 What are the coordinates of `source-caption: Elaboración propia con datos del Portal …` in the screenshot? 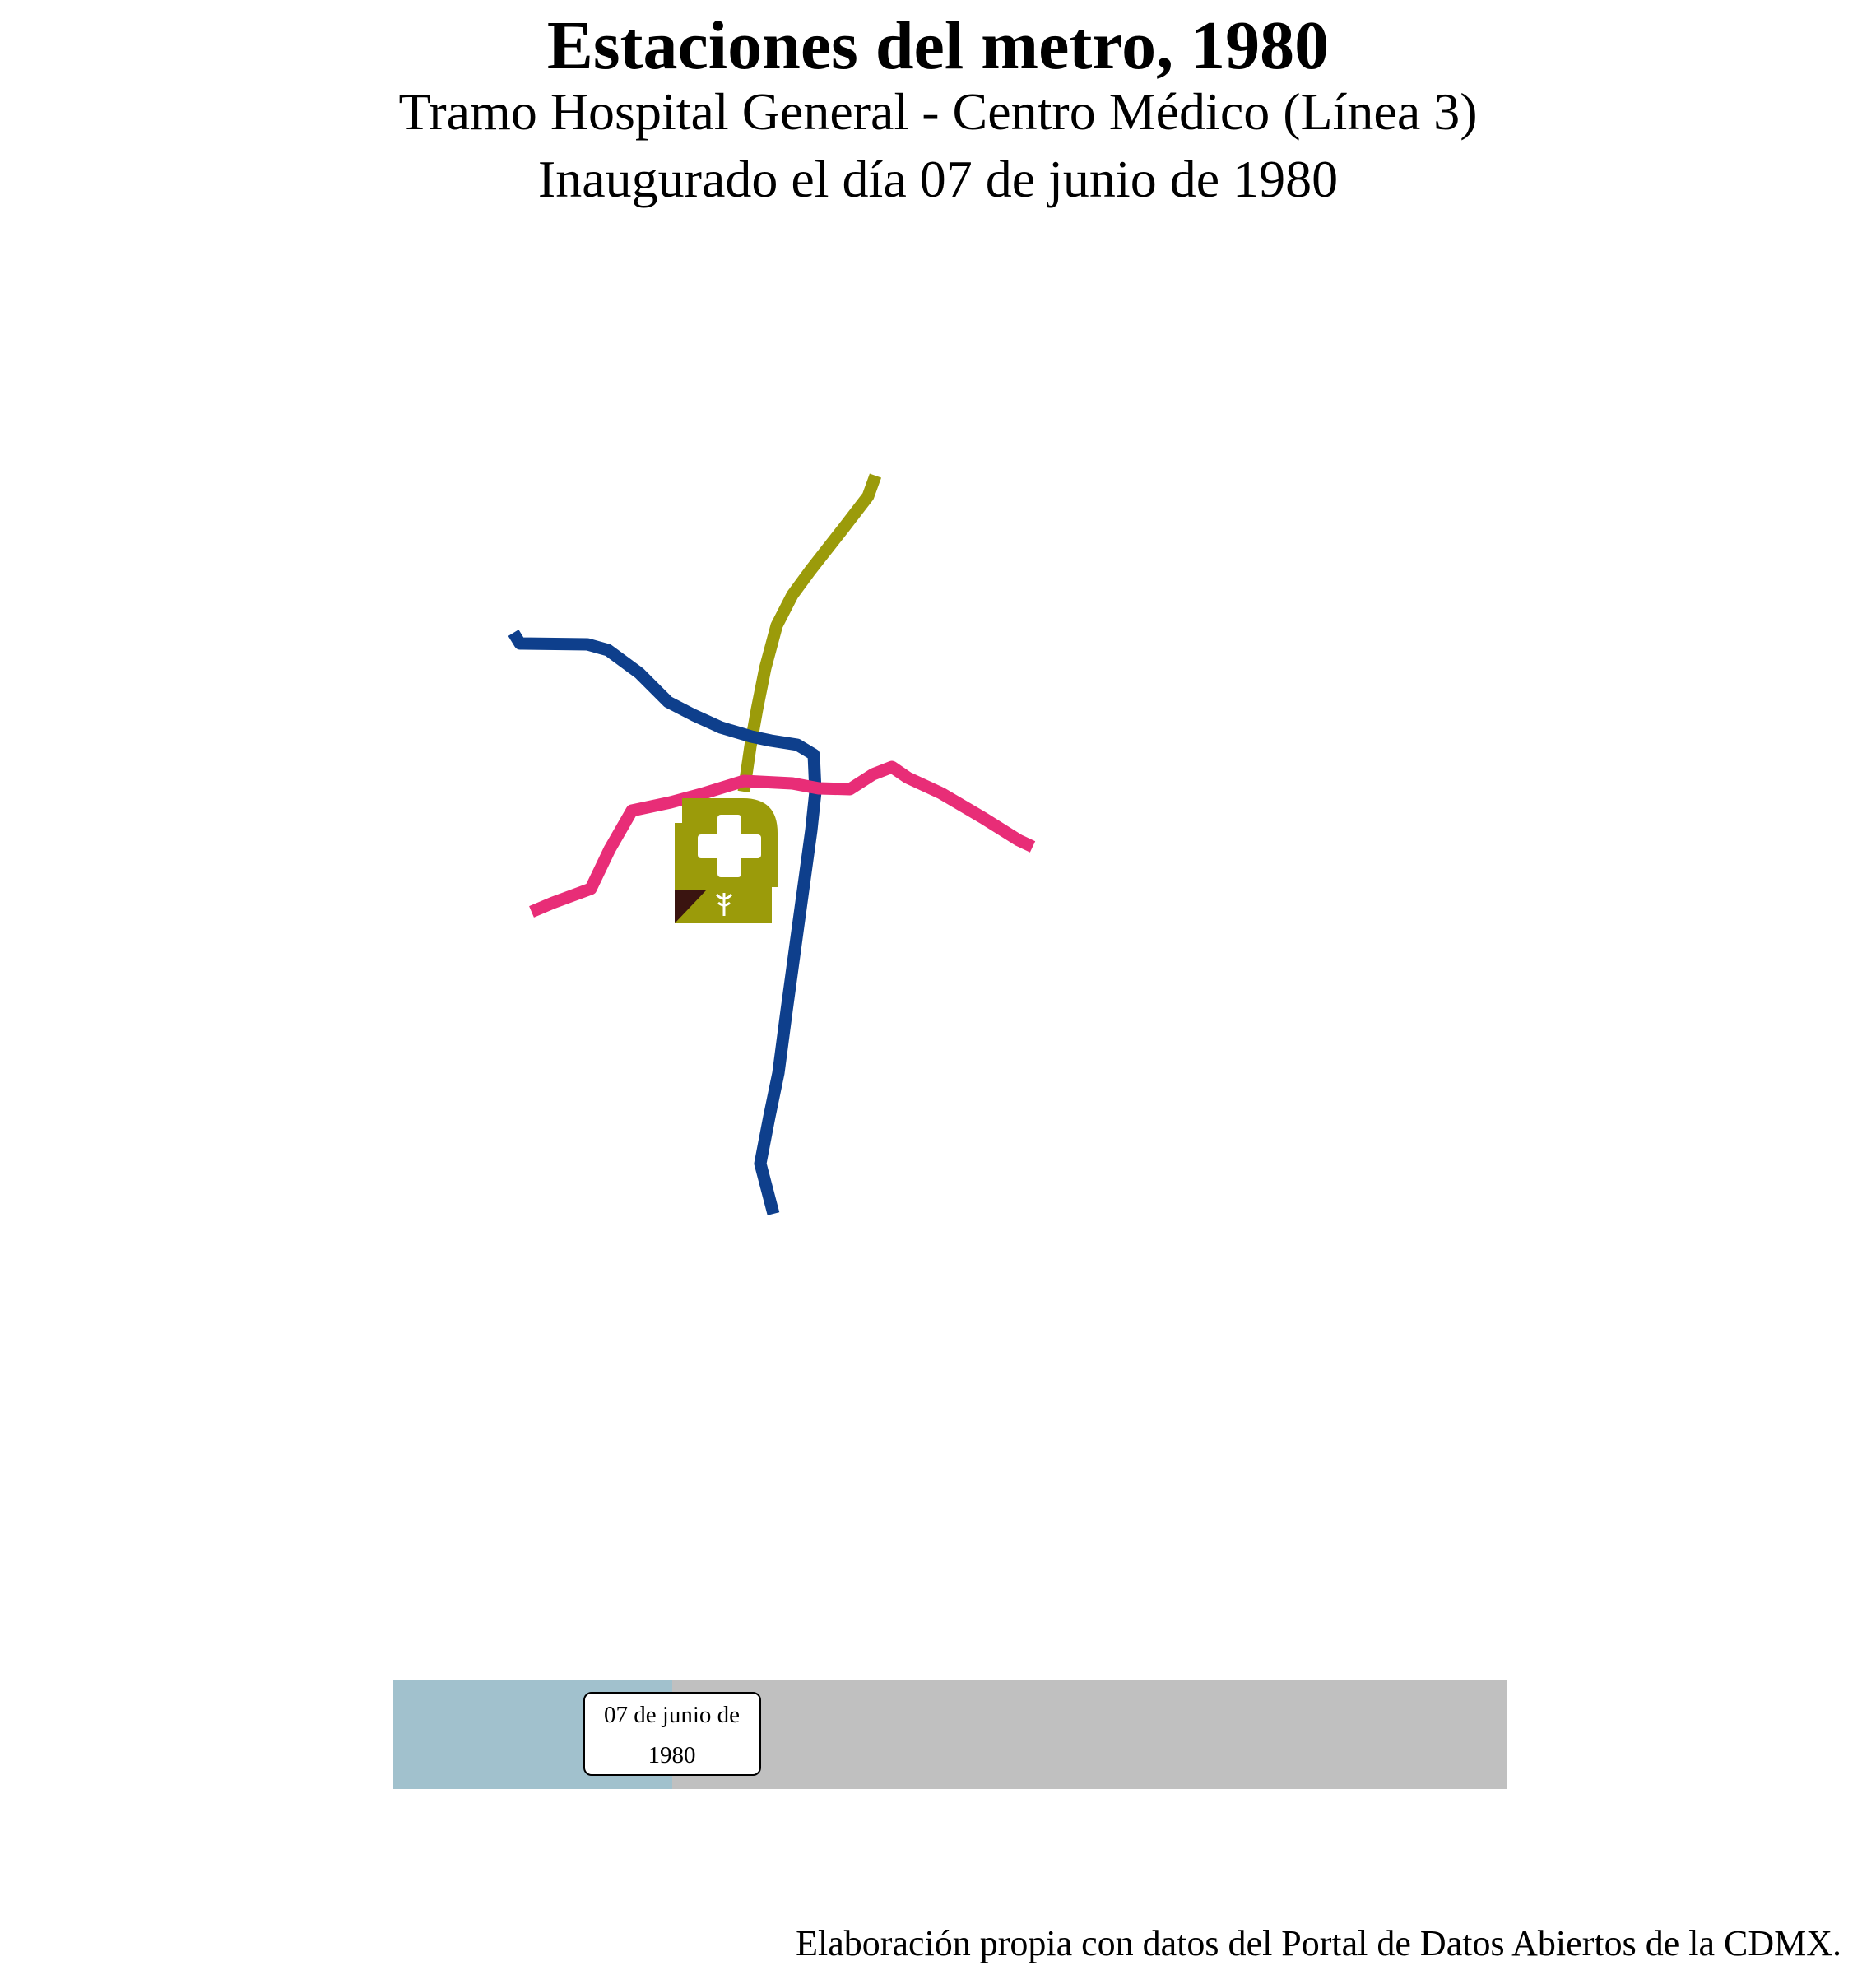 It's located at (1318, 1943).